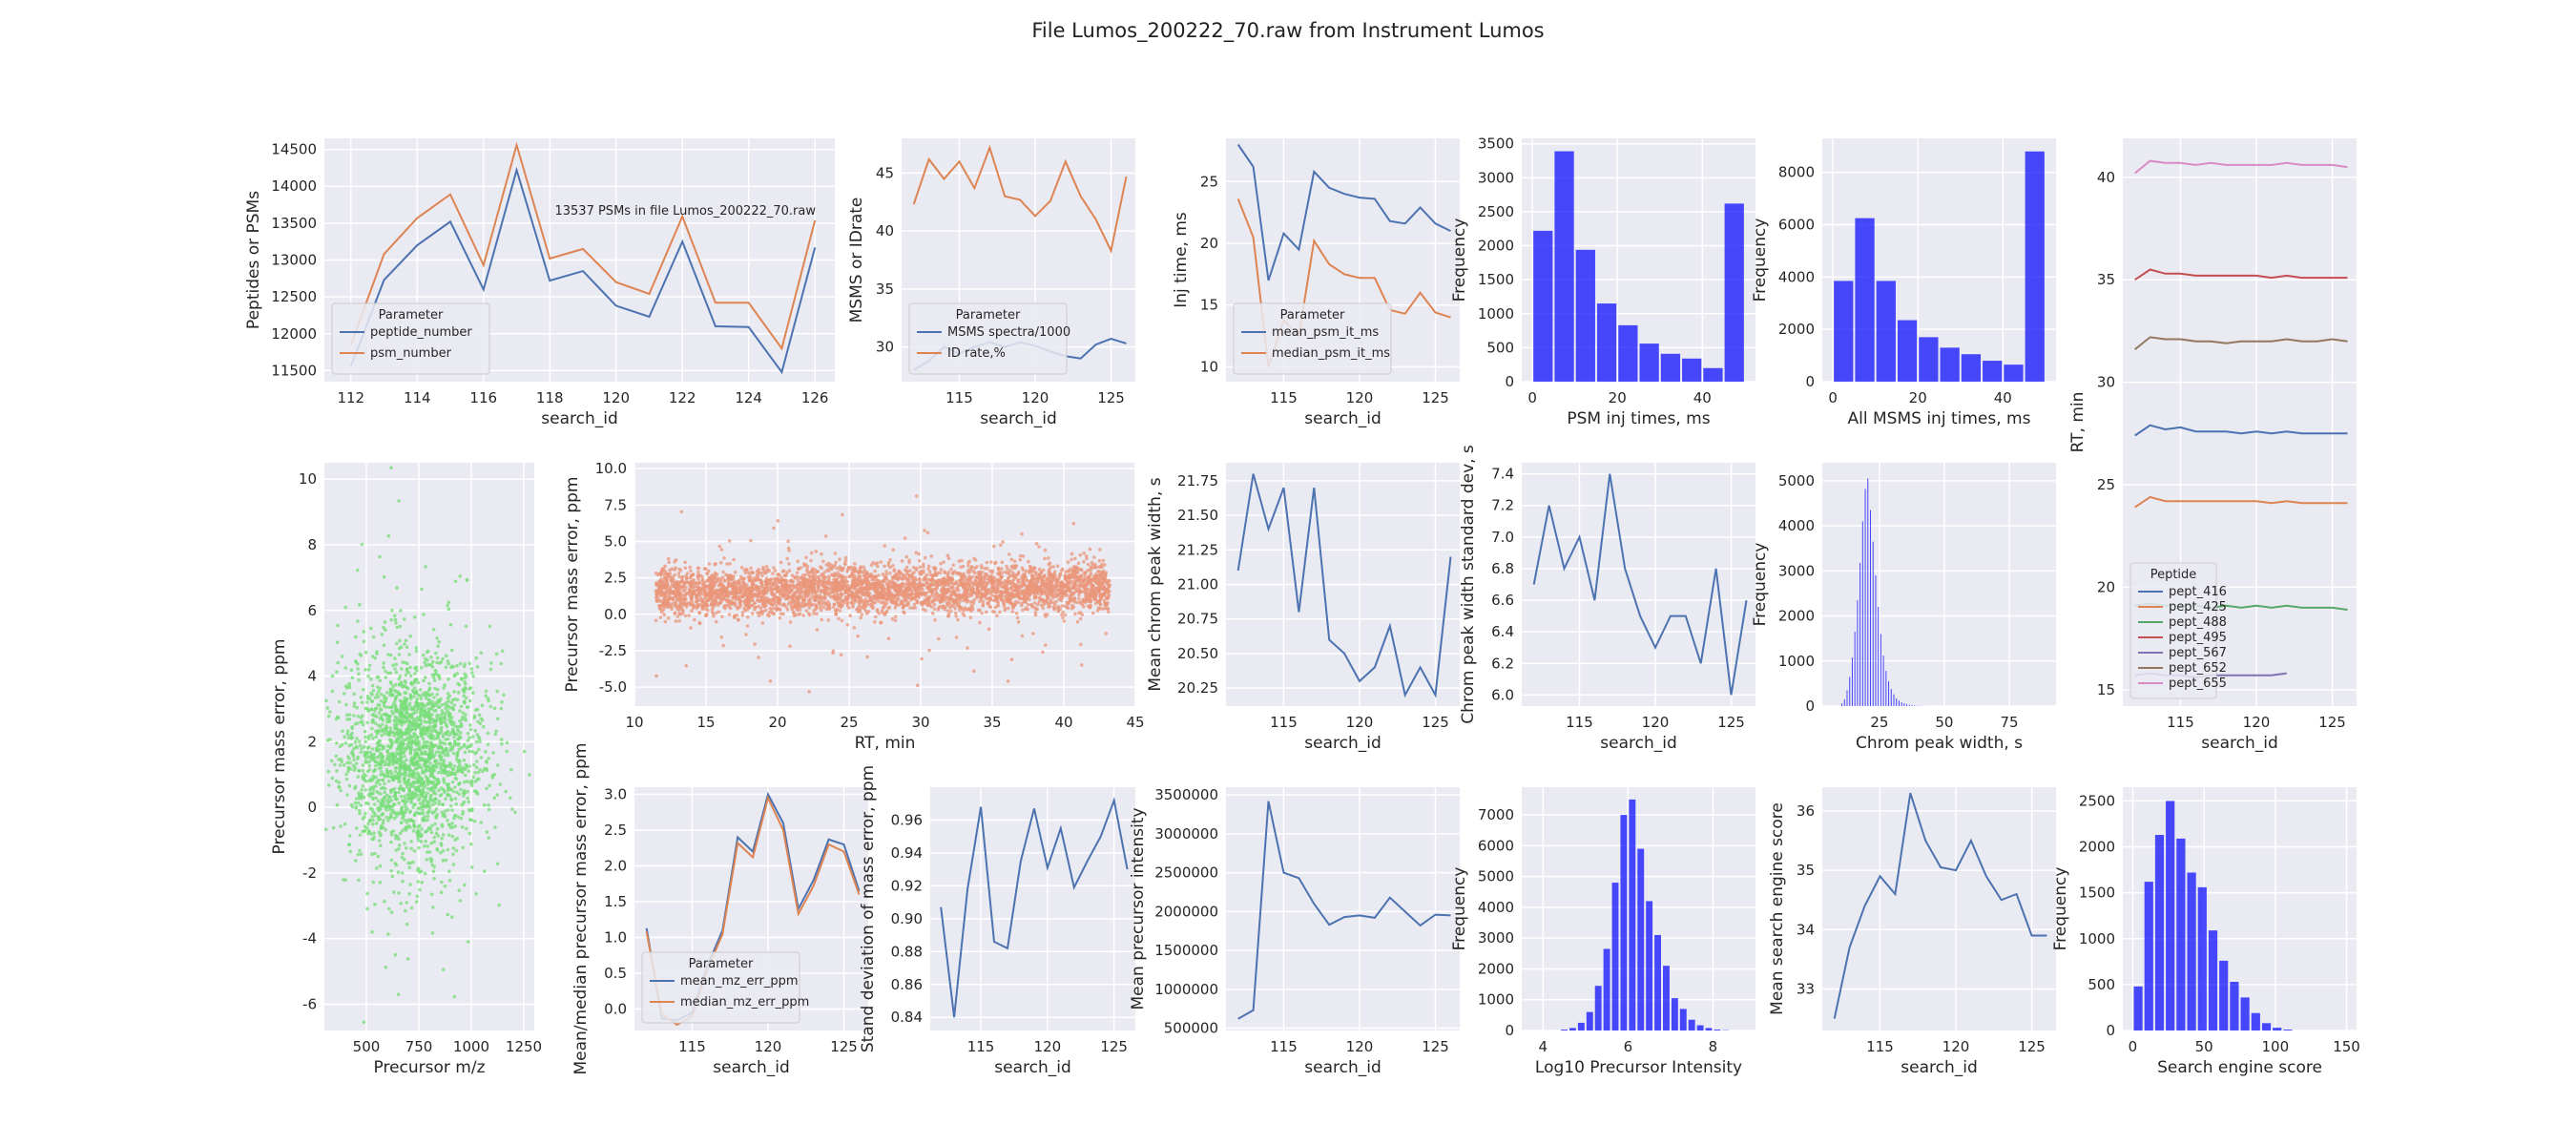  Describe the element at coordinates (1459, 260) in the screenshot. I see `y-axis-label: Frequency` at that location.